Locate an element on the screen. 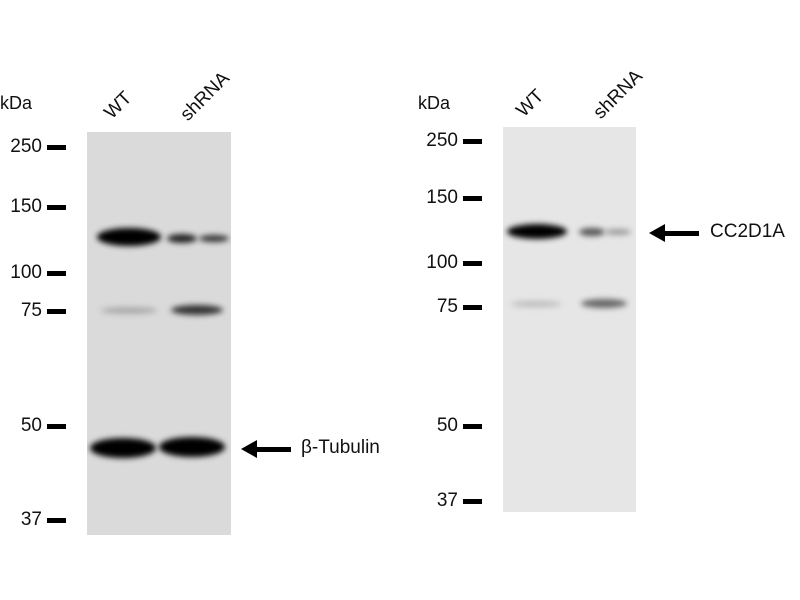 The image size is (800, 600). band-shrna-cc2d1a is located at coordinates (592, 232).